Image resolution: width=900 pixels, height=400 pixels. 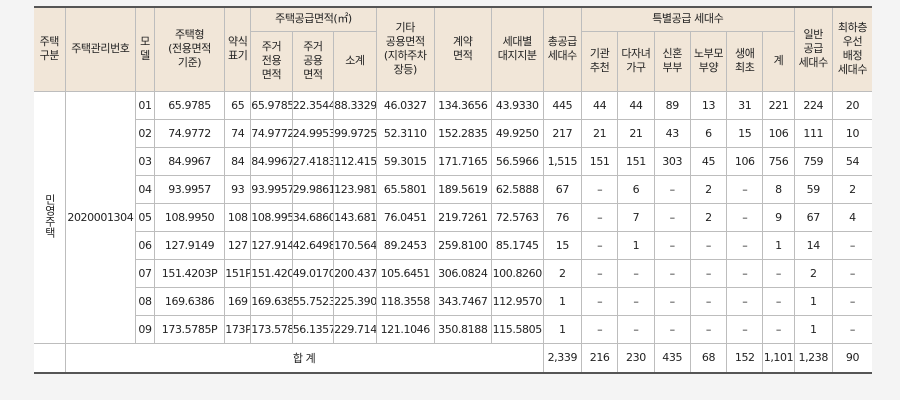 What do you see at coordinates (355, 133) in the screenshot?
I see `cell-subtotal: 99.9725` at bounding box center [355, 133].